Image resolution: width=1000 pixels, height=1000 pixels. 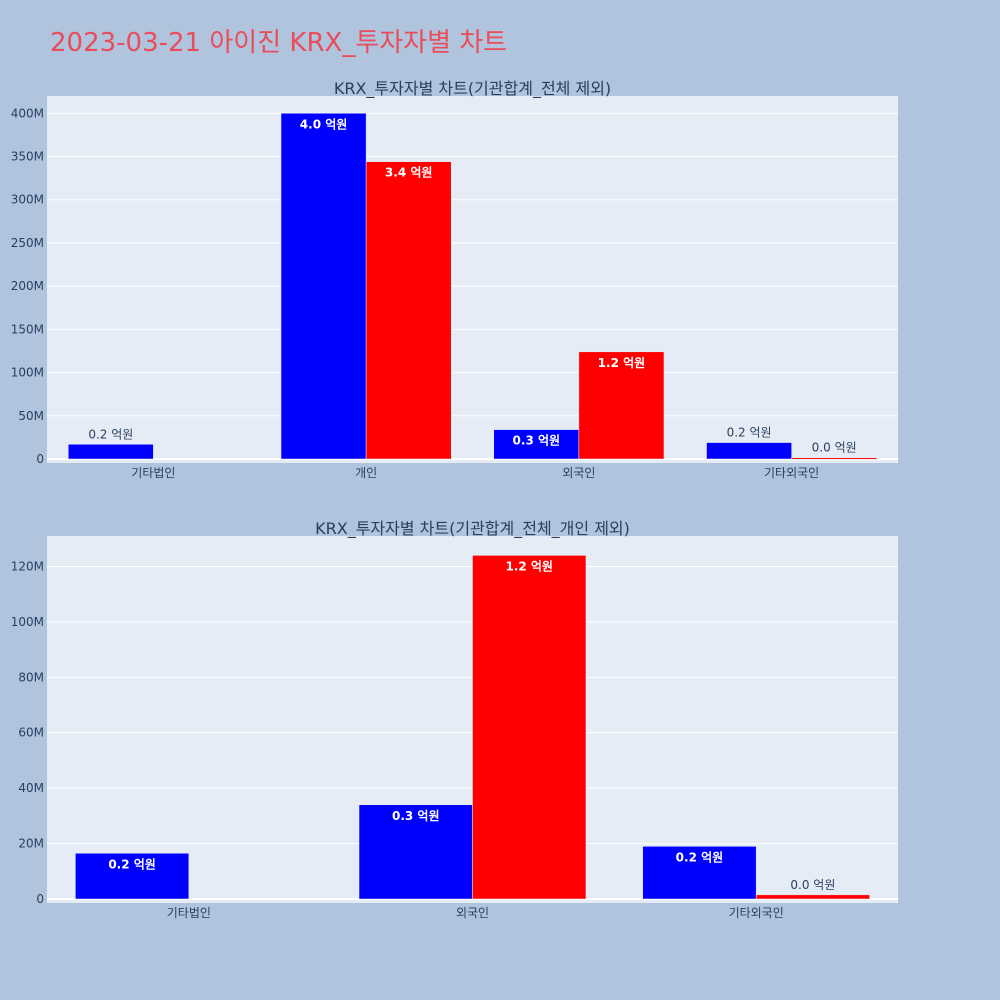 What do you see at coordinates (27, 329) in the screenshot?
I see `y-tick-label: 150M` at bounding box center [27, 329].